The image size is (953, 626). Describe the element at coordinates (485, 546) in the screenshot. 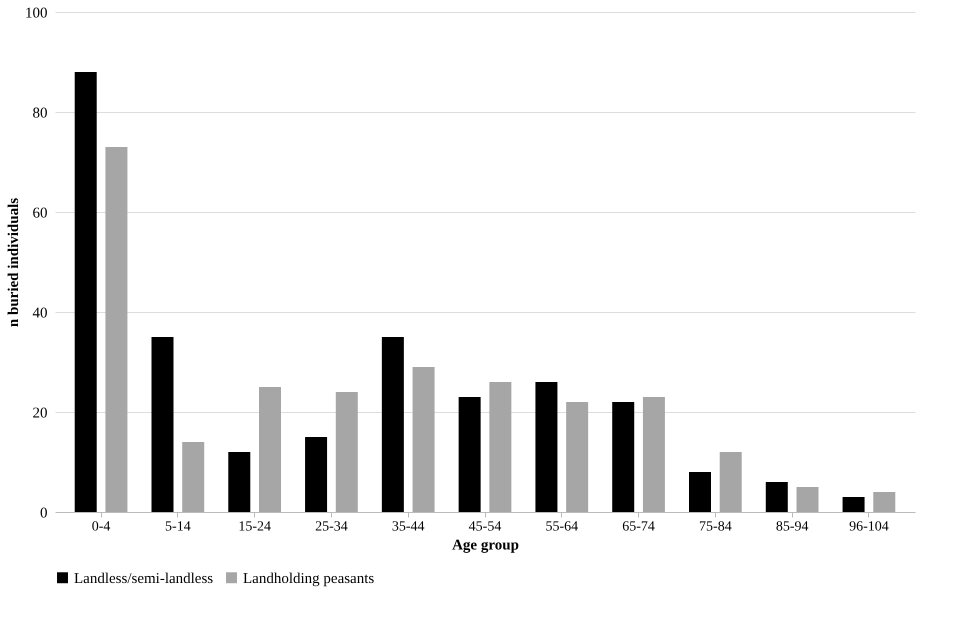

I see `x-axis-title: Age group` at that location.